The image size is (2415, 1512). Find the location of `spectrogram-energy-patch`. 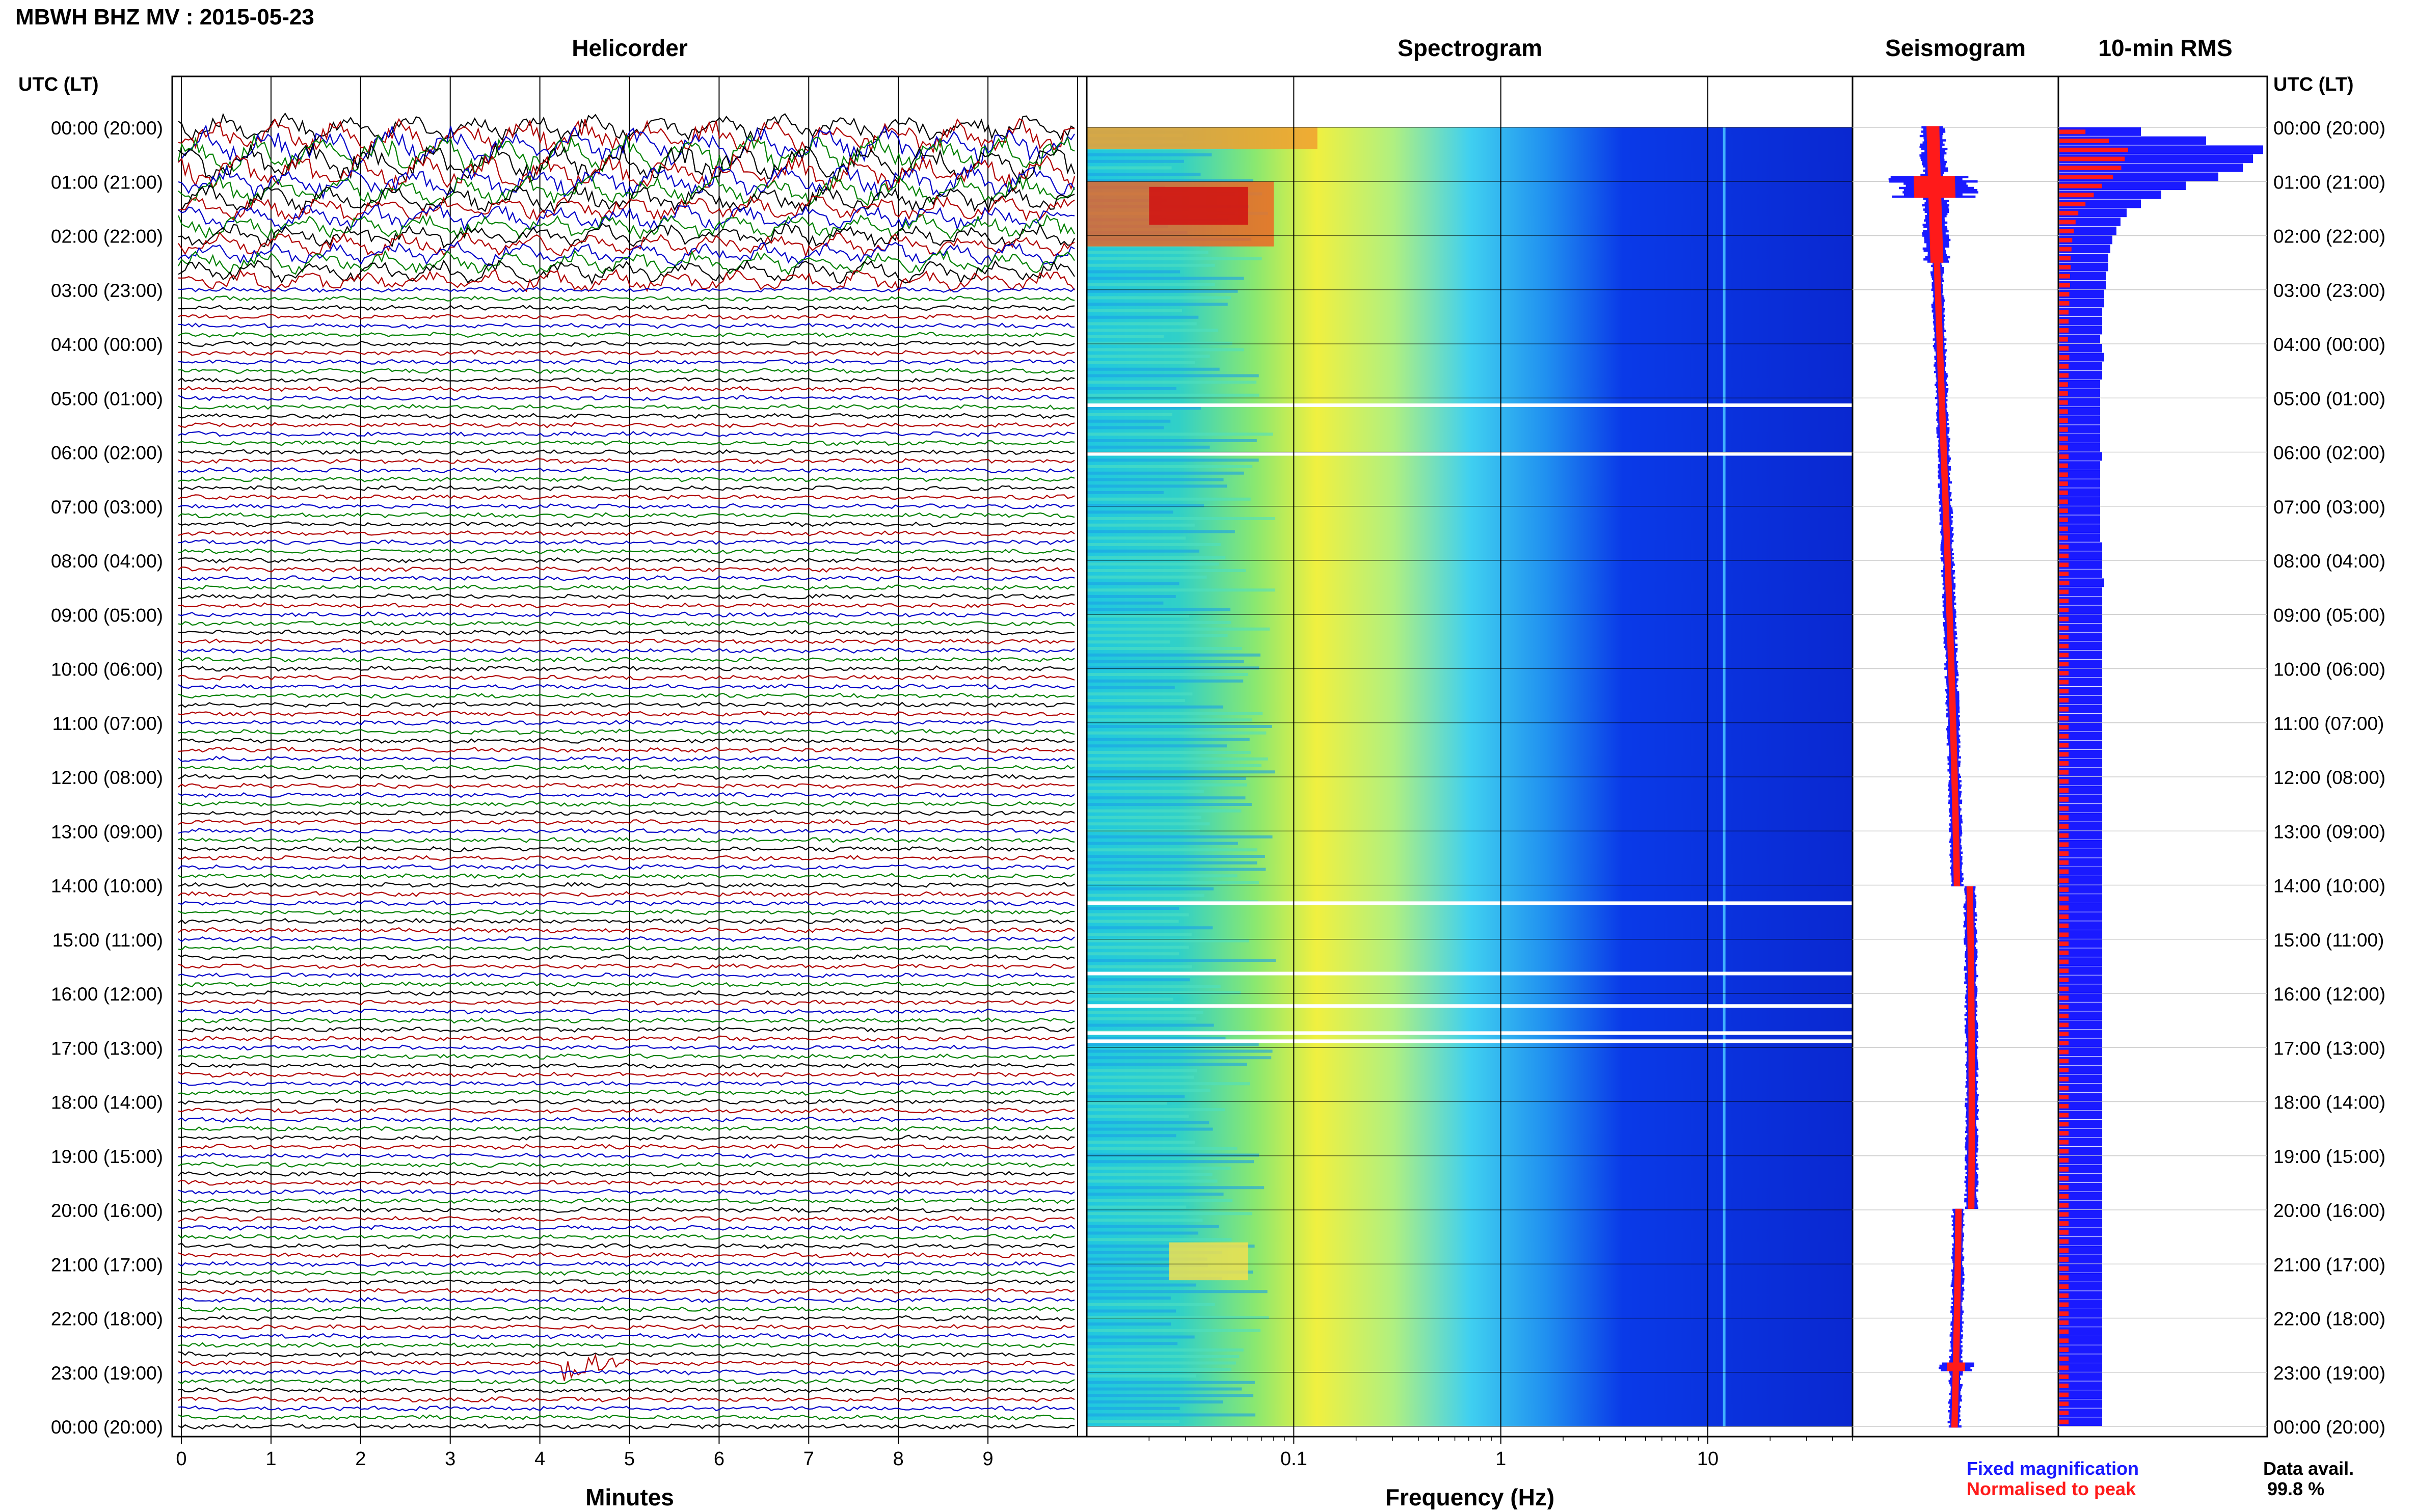

spectrogram-energy-patch is located at coordinates (1199, 205).